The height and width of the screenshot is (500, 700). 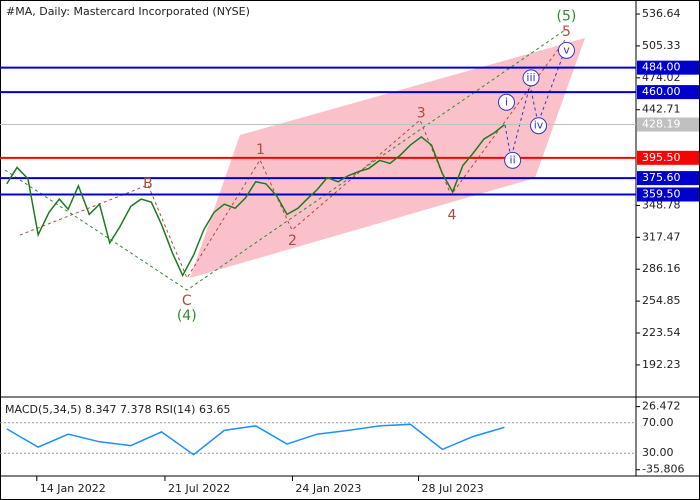 I want to click on last-price-box, so click(x=668, y=124).